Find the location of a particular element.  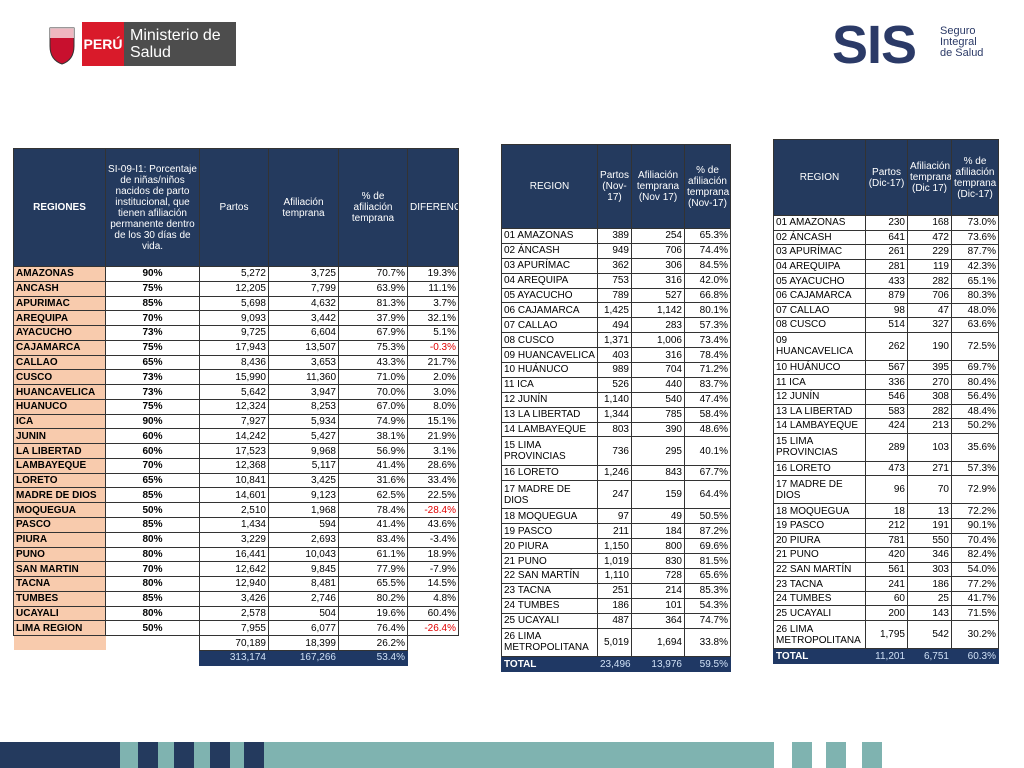

cell: 879 is located at coordinates (886, 295).